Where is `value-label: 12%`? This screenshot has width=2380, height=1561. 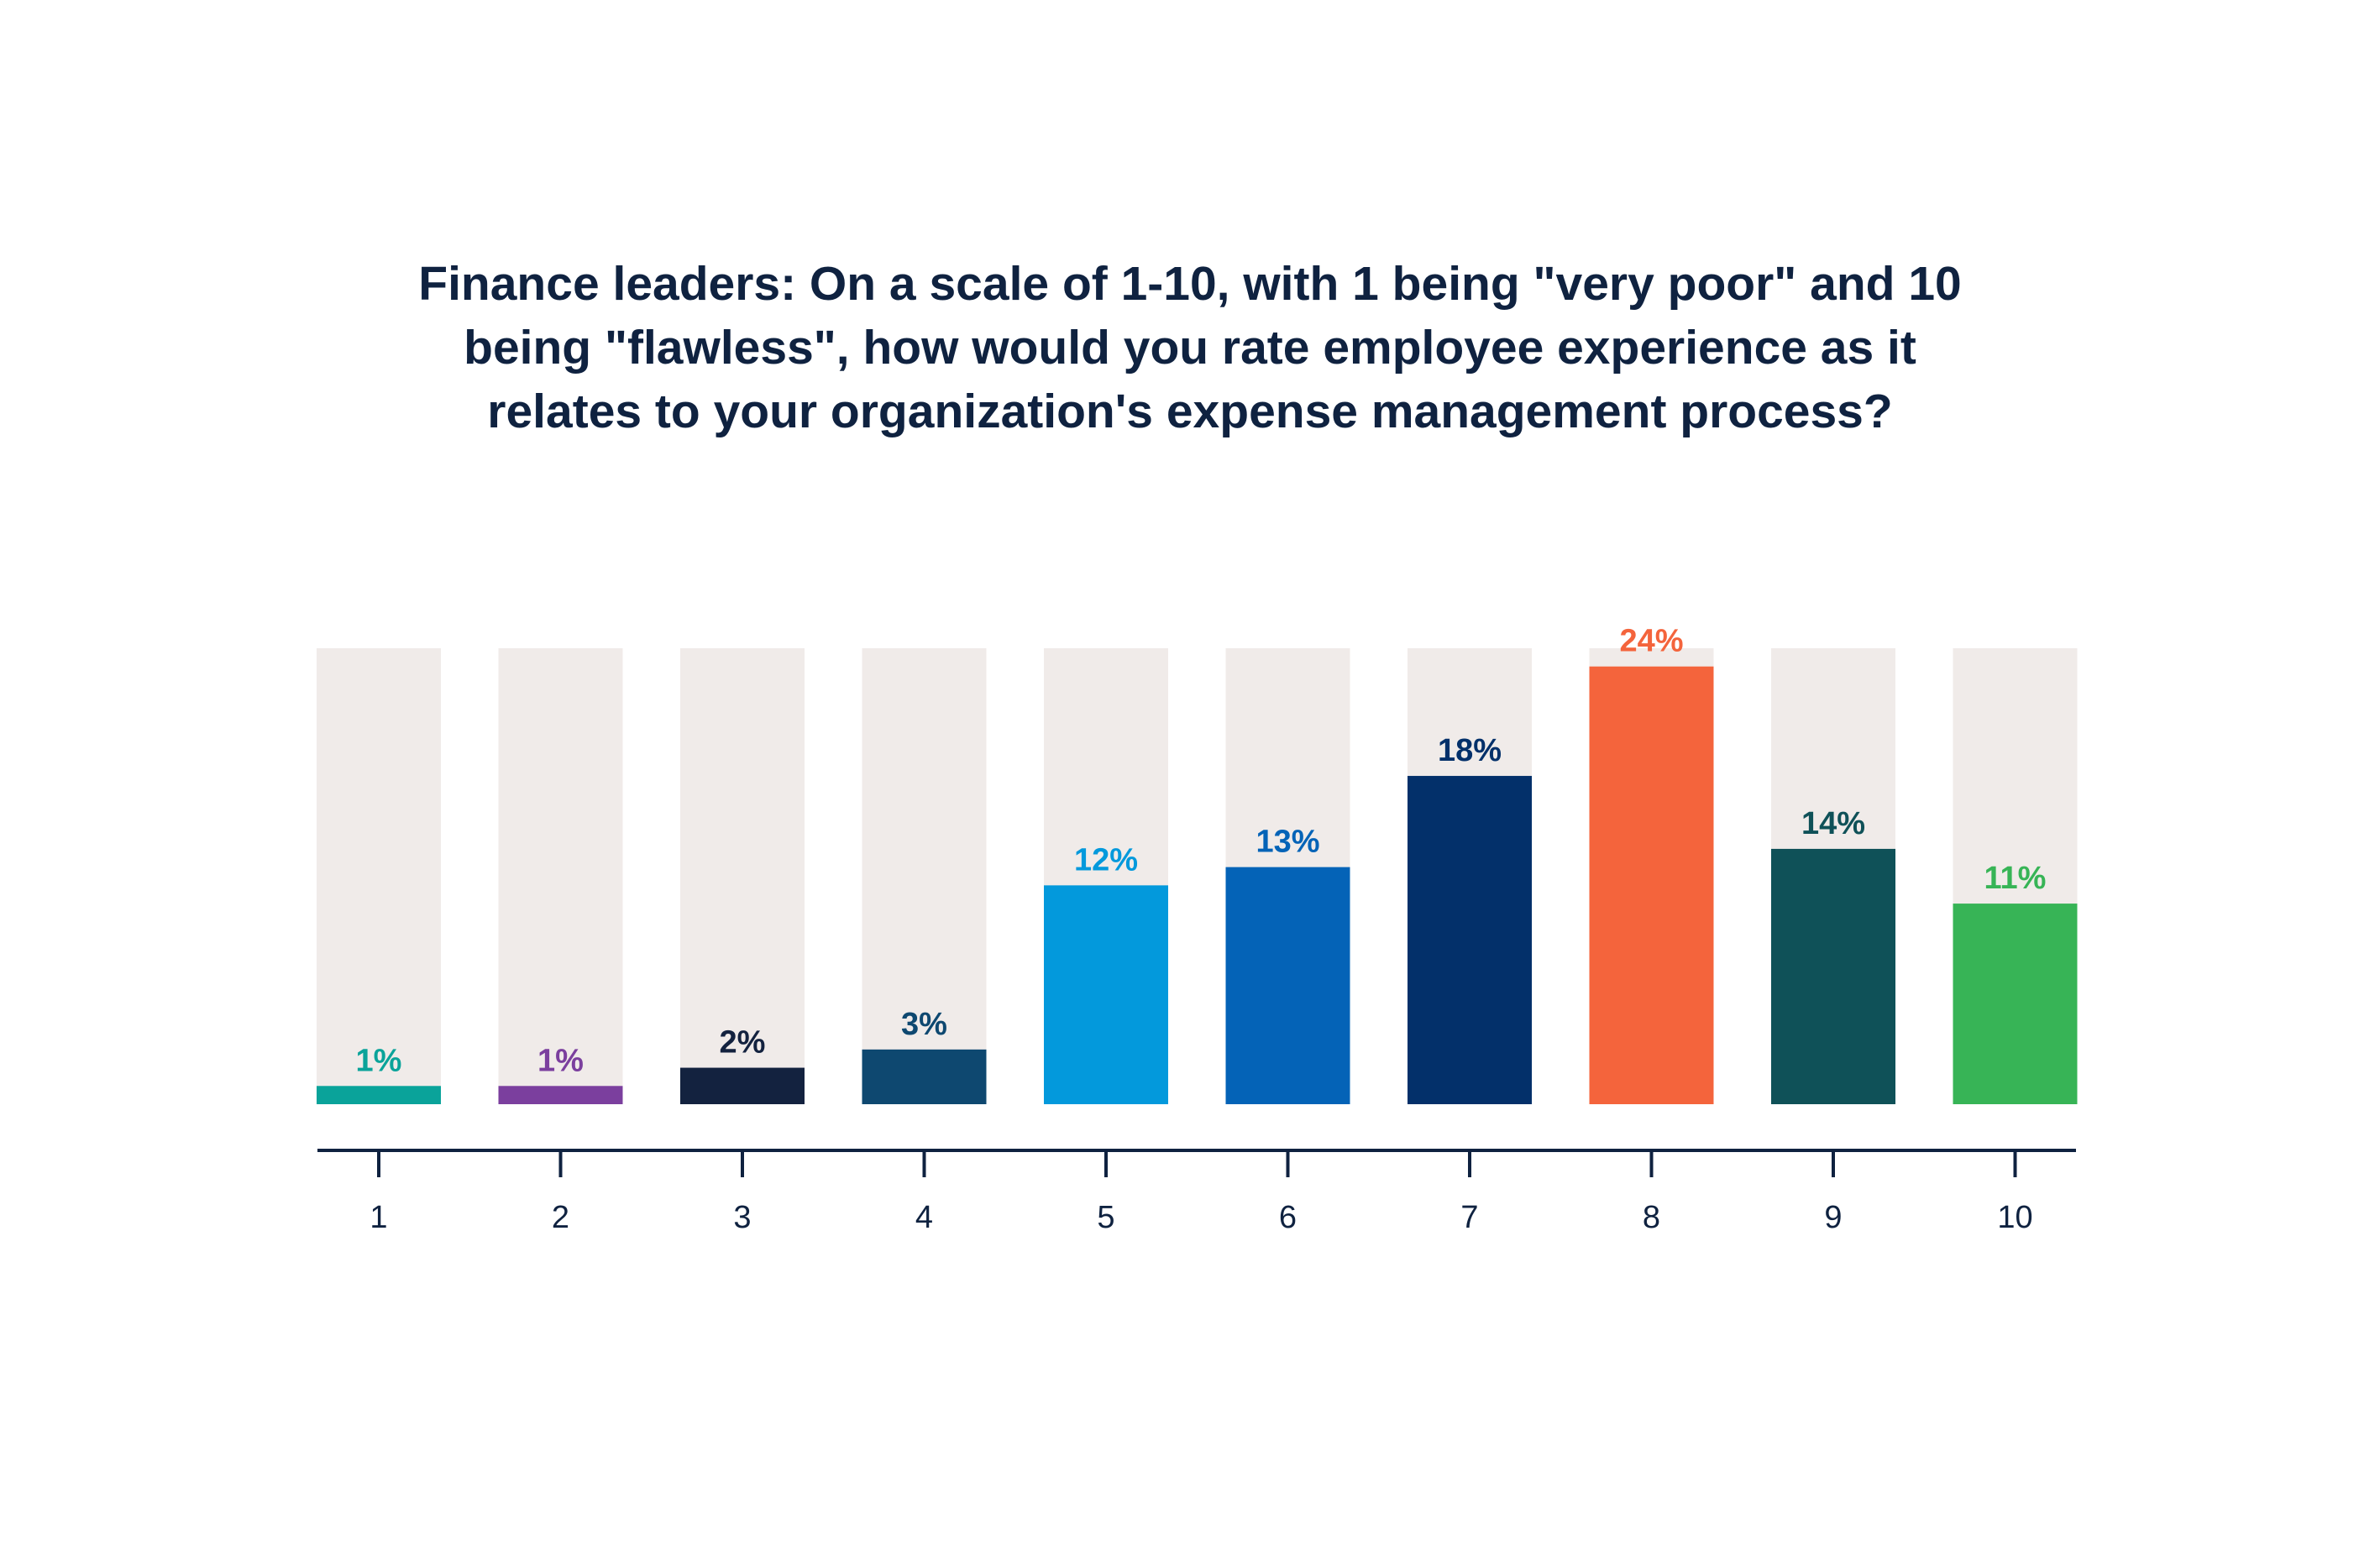
value-label: 12% is located at coordinates (1106, 859).